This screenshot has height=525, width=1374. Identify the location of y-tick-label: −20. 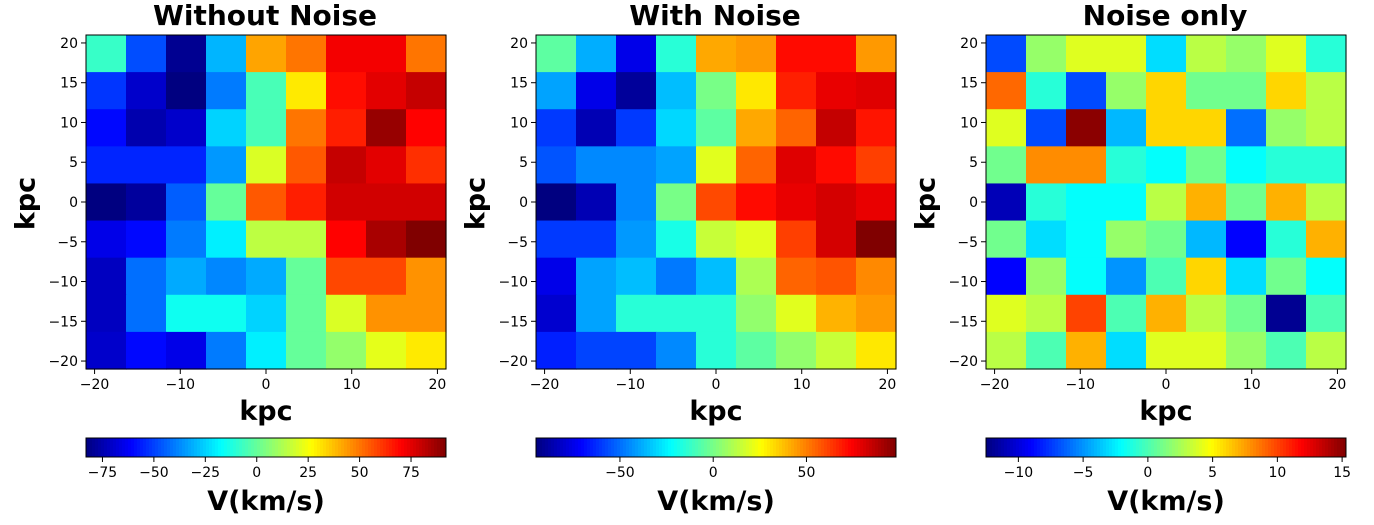
(963, 362).